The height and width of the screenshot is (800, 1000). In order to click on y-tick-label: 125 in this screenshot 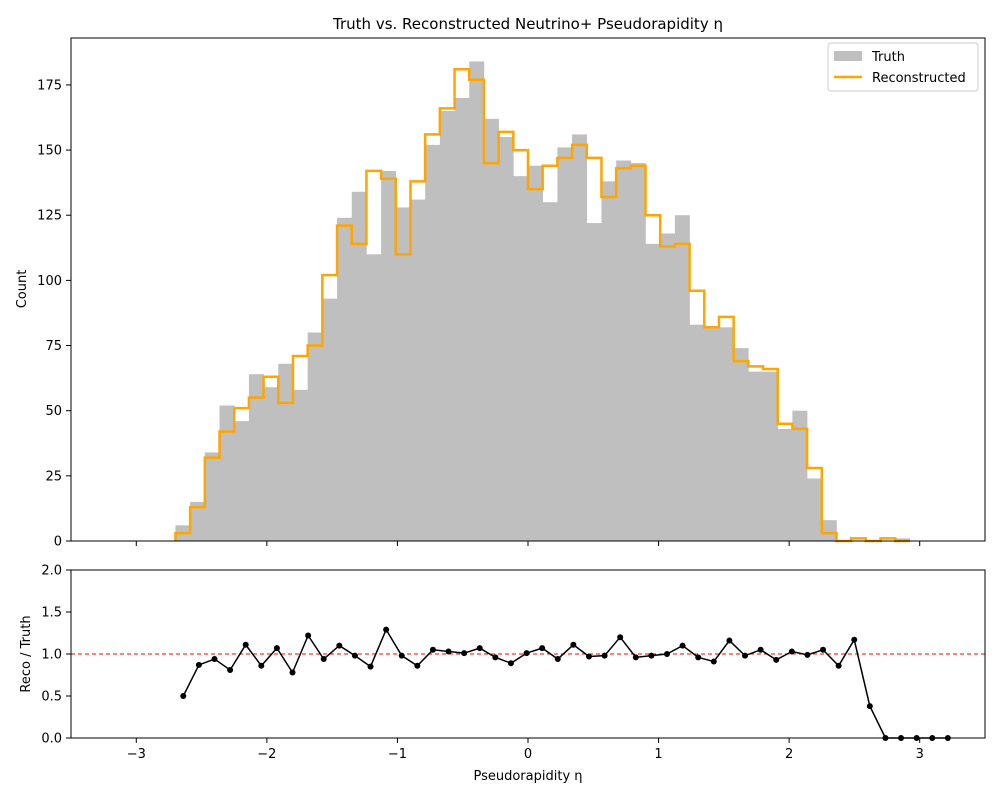, I will do `click(49, 216)`.